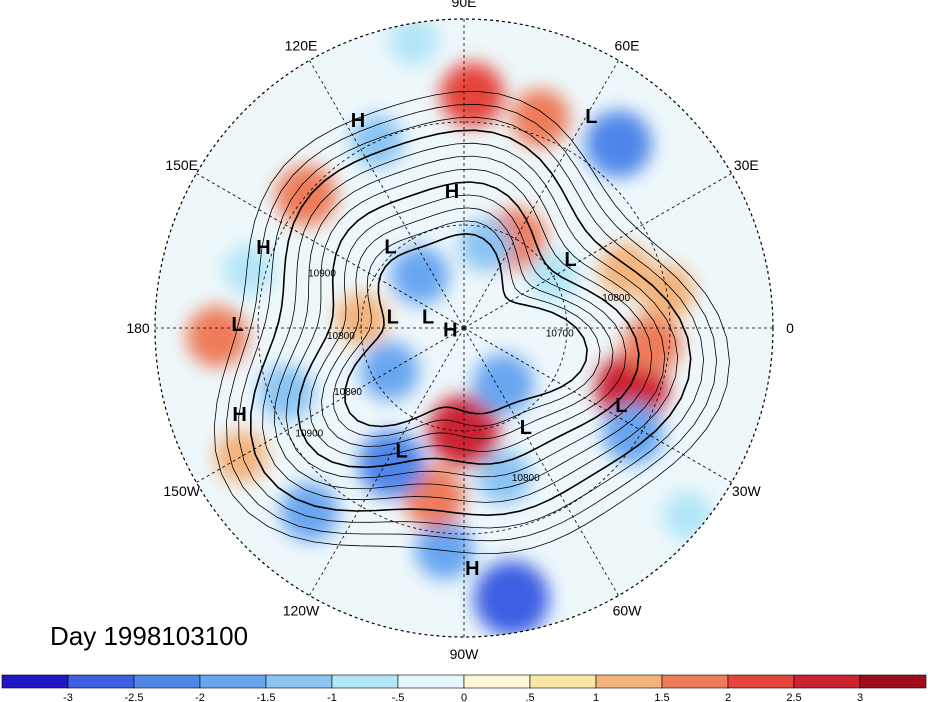 The width and height of the screenshot is (928, 702). What do you see at coordinates (398, 697) in the screenshot?
I see `colorbar-tick-label: -.5` at bounding box center [398, 697].